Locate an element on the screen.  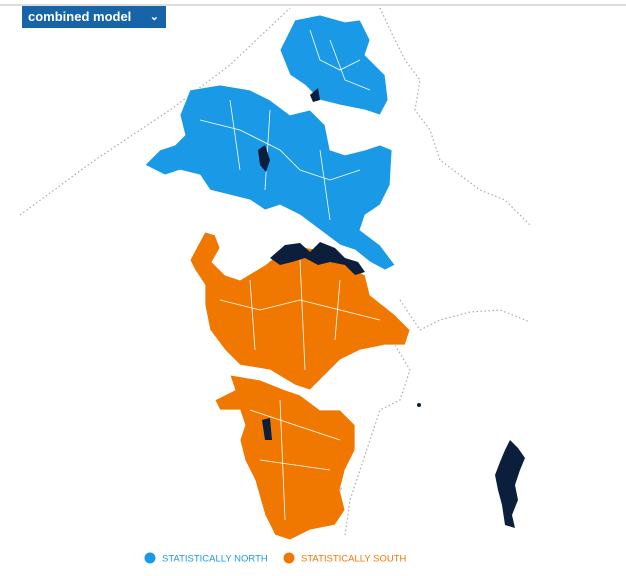
model-dropdown: combined model ⌄ is located at coordinates (94, 17).